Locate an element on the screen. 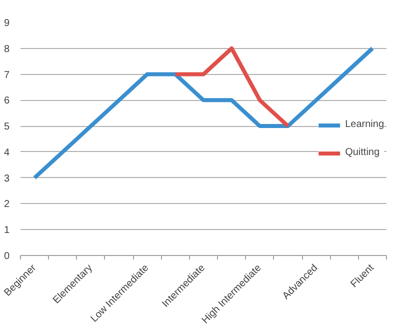 The height and width of the screenshot is (333, 400). y-tick-label: 3 is located at coordinates (7, 178).